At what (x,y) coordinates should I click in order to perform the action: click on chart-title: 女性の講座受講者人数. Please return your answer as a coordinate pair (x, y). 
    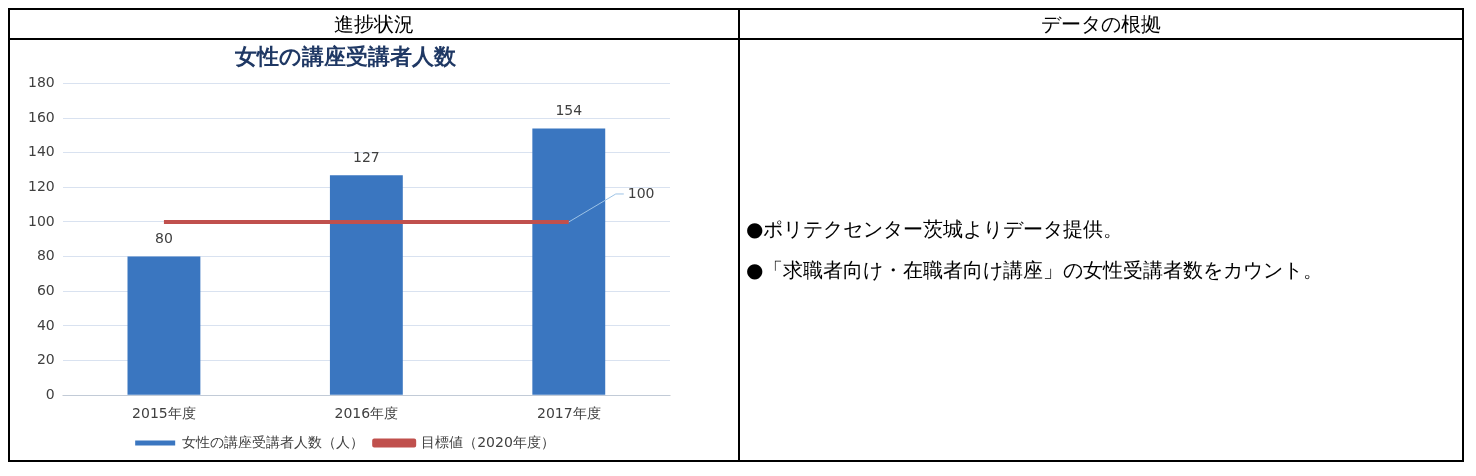
    Looking at the image, I should click on (345, 56).